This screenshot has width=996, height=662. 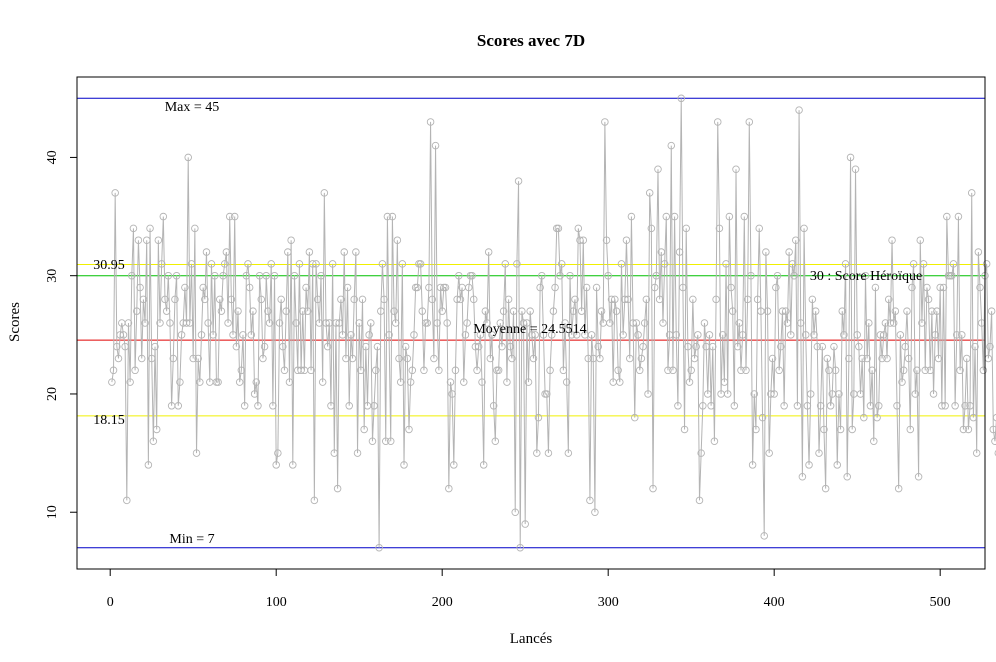 I want to click on x-tick-label: 200, so click(x=442, y=602).